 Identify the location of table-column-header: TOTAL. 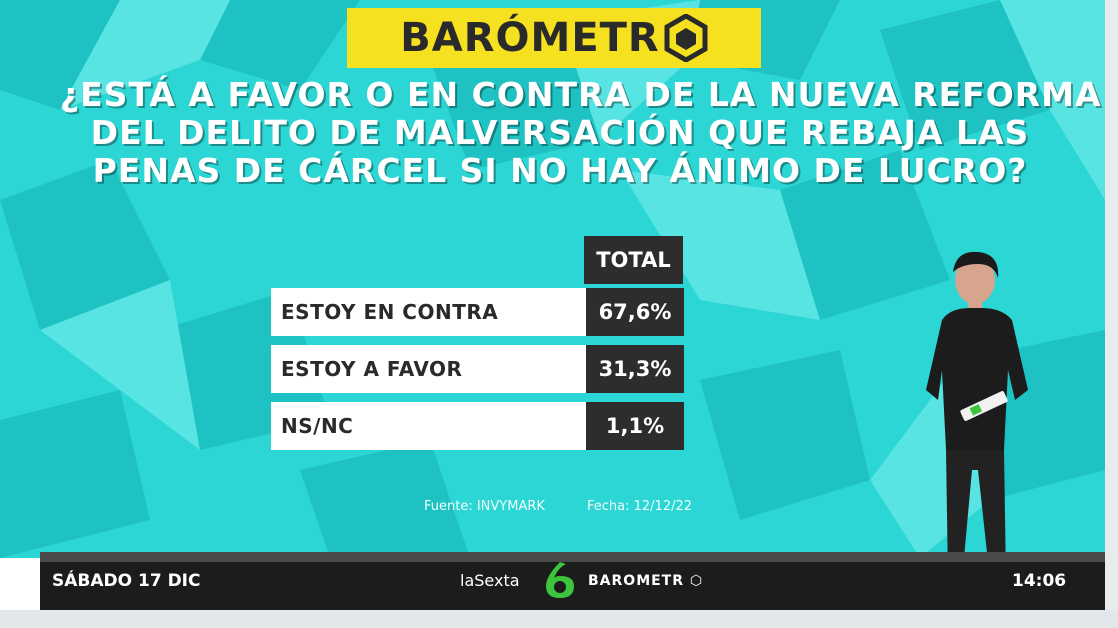
(633, 260).